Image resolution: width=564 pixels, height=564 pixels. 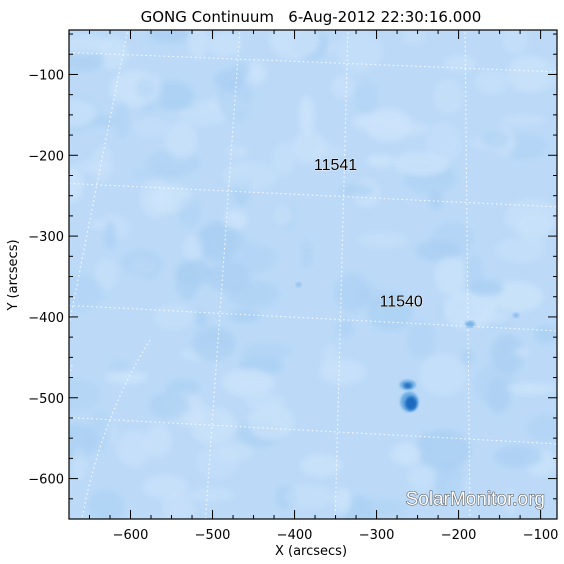 I want to click on x-tick-label: −500, so click(x=213, y=535).